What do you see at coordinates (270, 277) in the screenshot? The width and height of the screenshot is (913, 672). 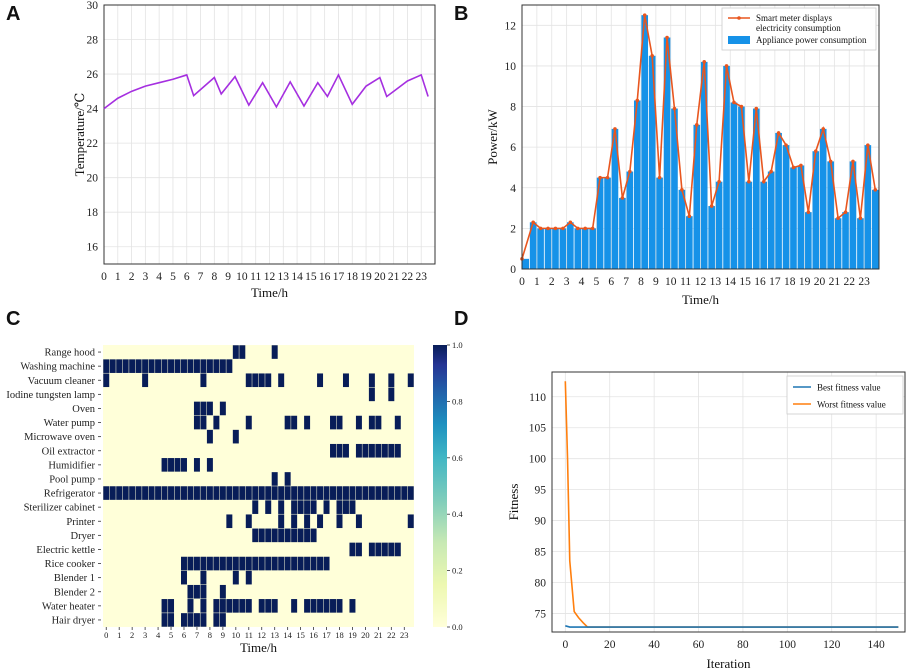 I see `a-xtick-label: 12` at bounding box center [270, 277].